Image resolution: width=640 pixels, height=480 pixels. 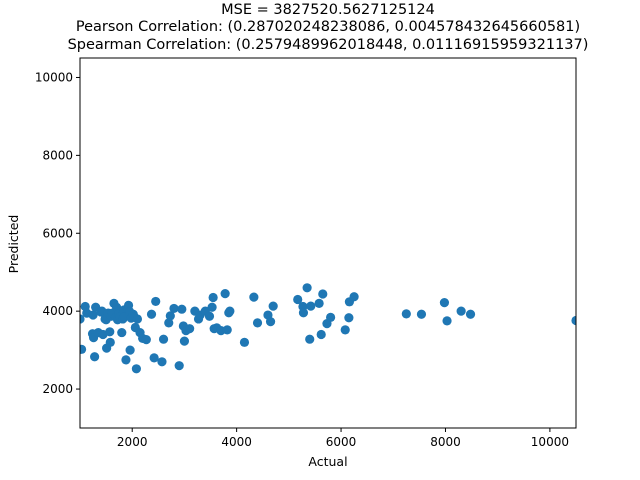 What do you see at coordinates (57, 233) in the screenshot?
I see `y-tick-label: 6000` at bounding box center [57, 233].